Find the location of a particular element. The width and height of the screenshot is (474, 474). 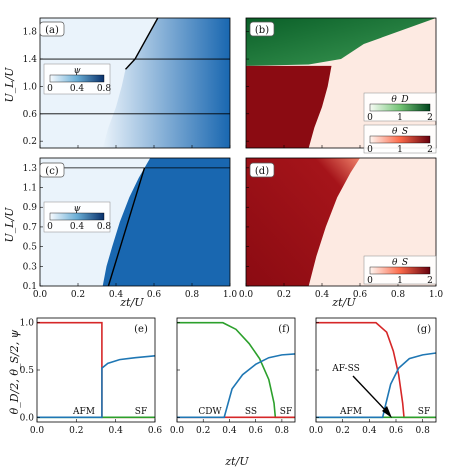

axis-x-c-ticklabel: 0.8 is located at coordinates (192, 295).